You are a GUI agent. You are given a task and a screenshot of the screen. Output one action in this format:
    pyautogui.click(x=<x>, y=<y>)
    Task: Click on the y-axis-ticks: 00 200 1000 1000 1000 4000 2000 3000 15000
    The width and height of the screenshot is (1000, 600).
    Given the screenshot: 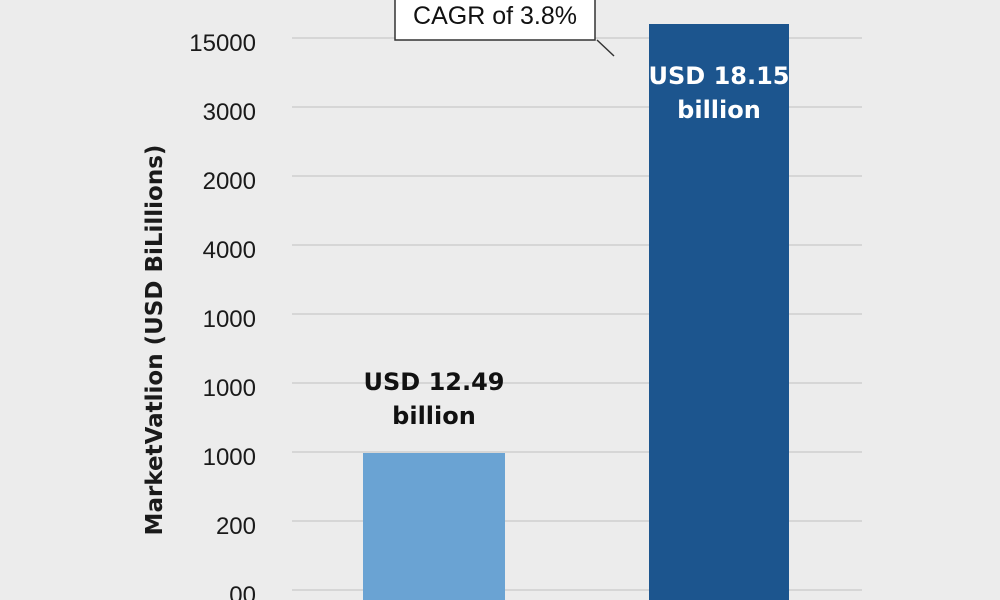 What is the action you would take?
    pyautogui.click(x=222, y=315)
    